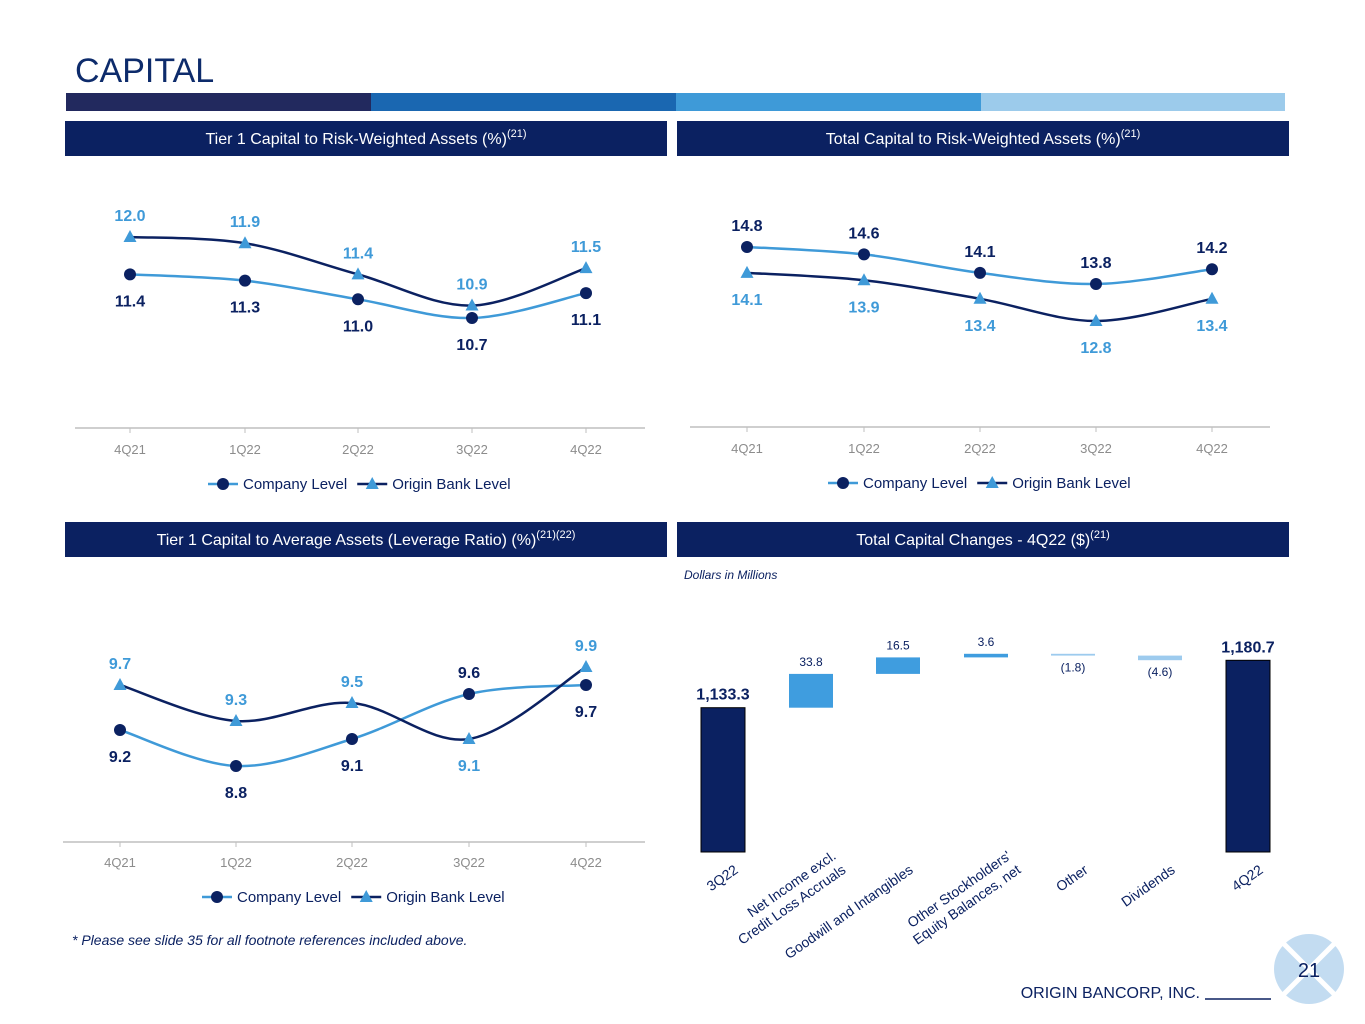 The width and height of the screenshot is (1365, 1024). What do you see at coordinates (1095, 263) in the screenshot?
I see `value-label: 13.8` at bounding box center [1095, 263].